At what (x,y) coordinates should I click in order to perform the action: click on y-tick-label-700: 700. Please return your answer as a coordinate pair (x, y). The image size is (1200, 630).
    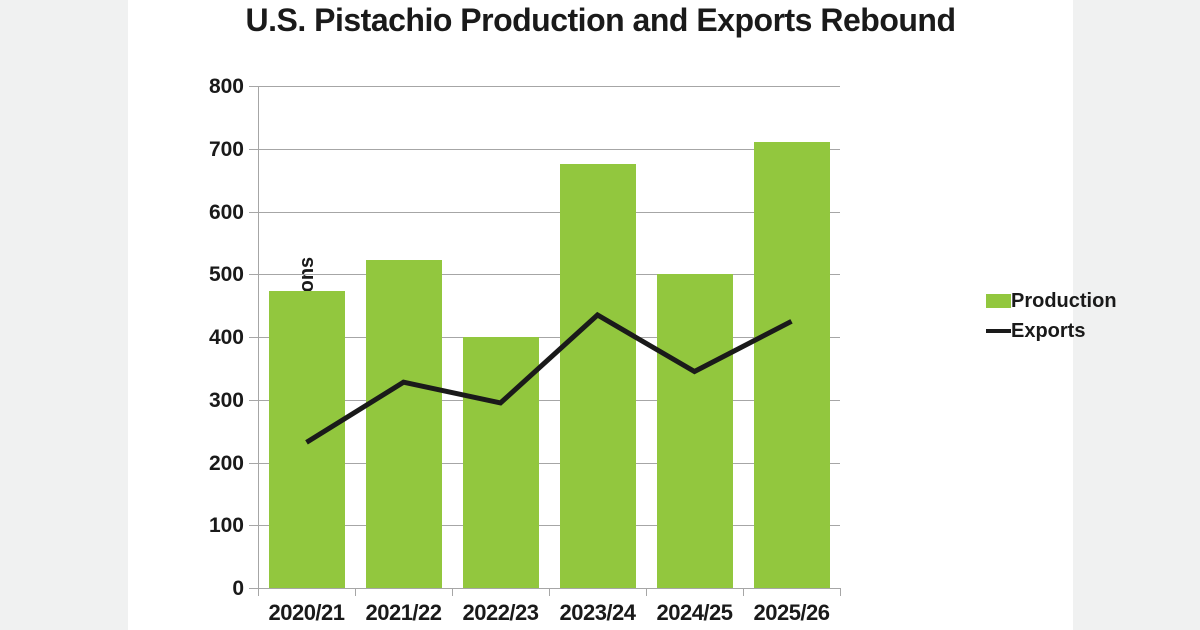
    Looking at the image, I should click on (226, 149).